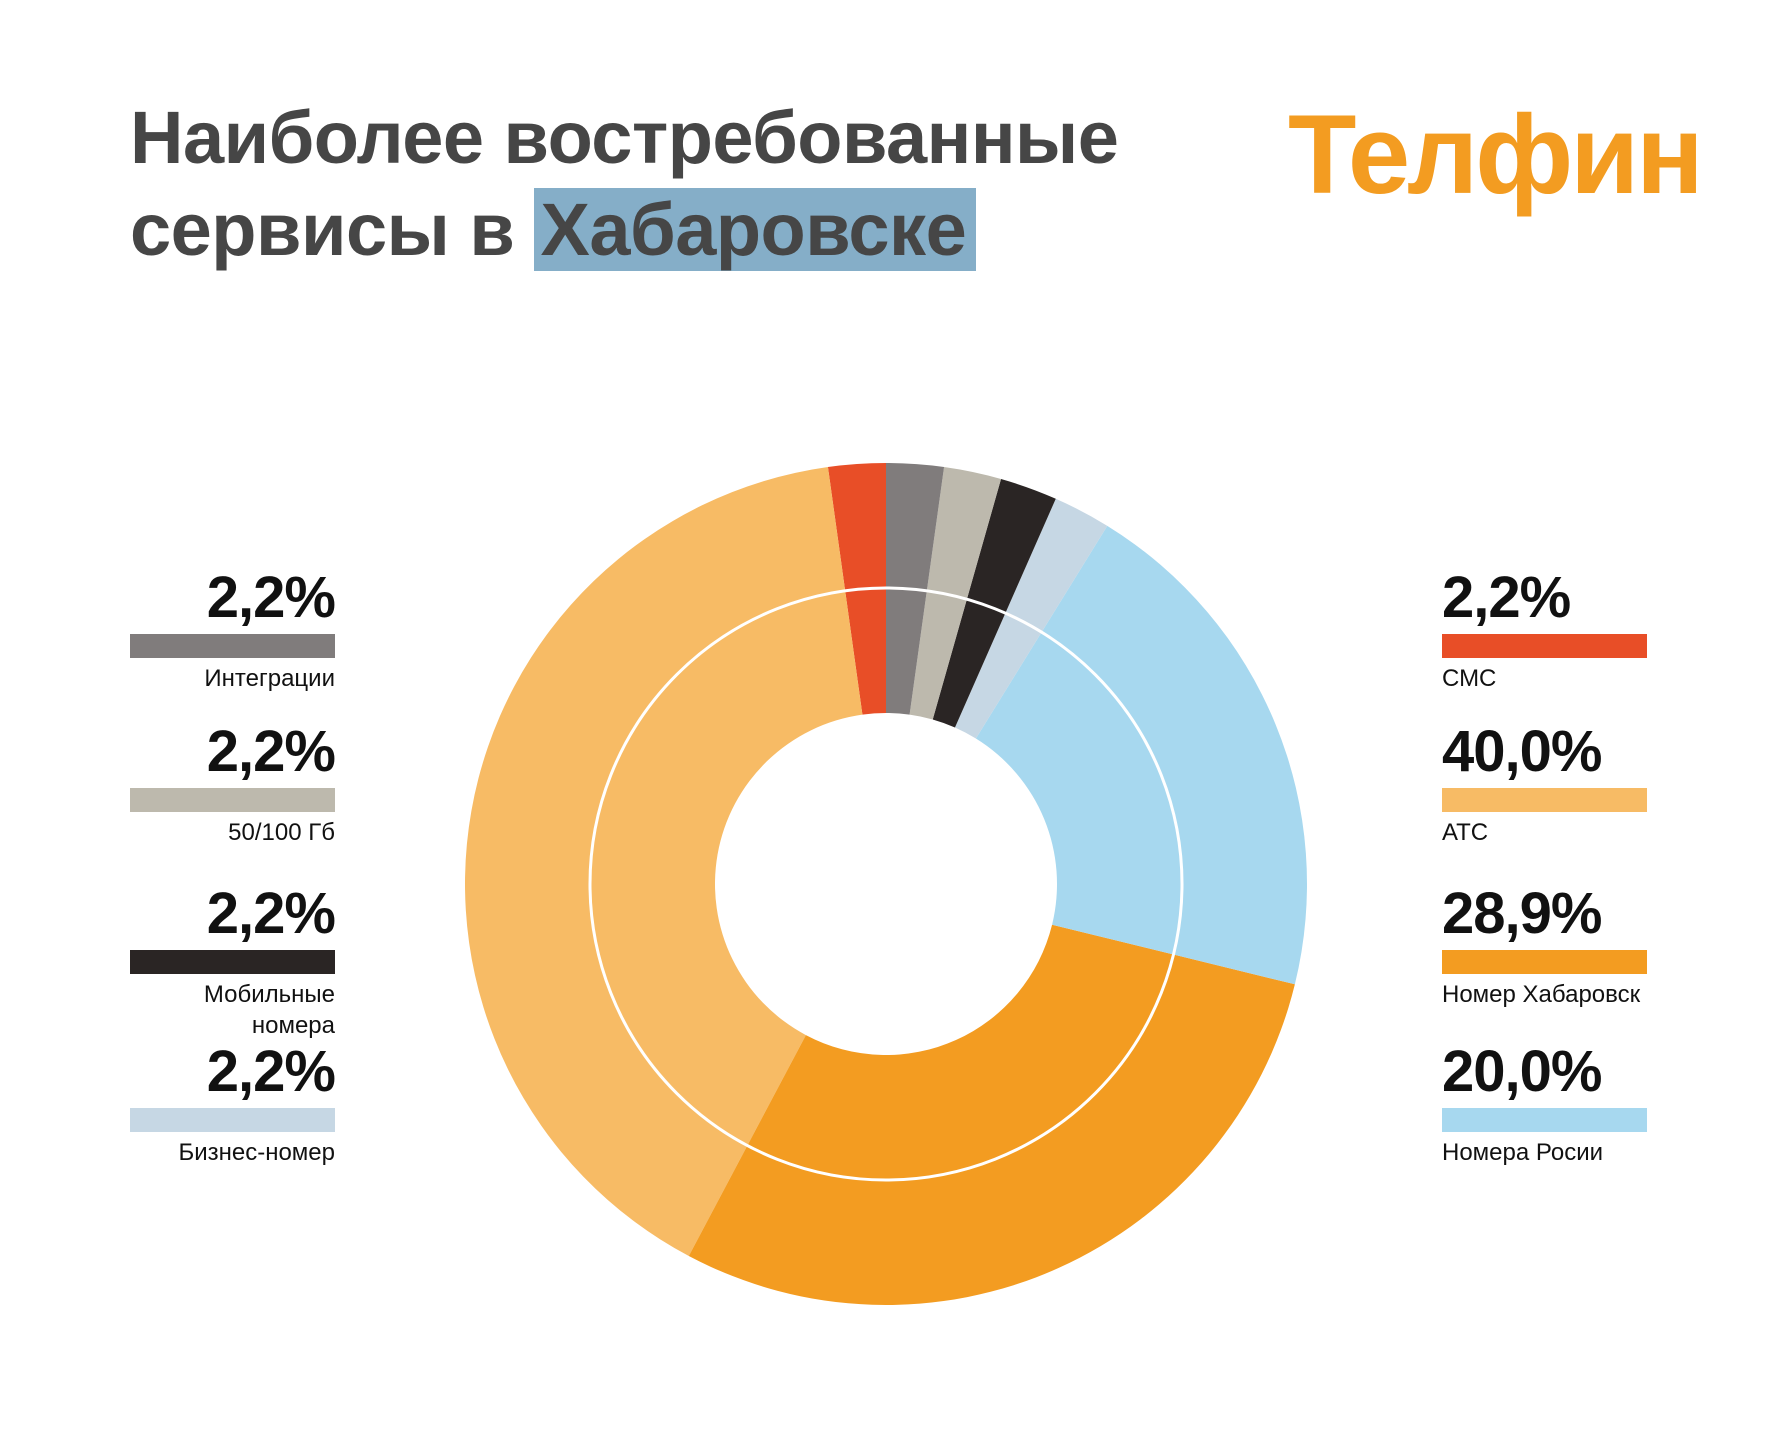  I want to click on brand-logo: Телфин, so click(1496, 154).